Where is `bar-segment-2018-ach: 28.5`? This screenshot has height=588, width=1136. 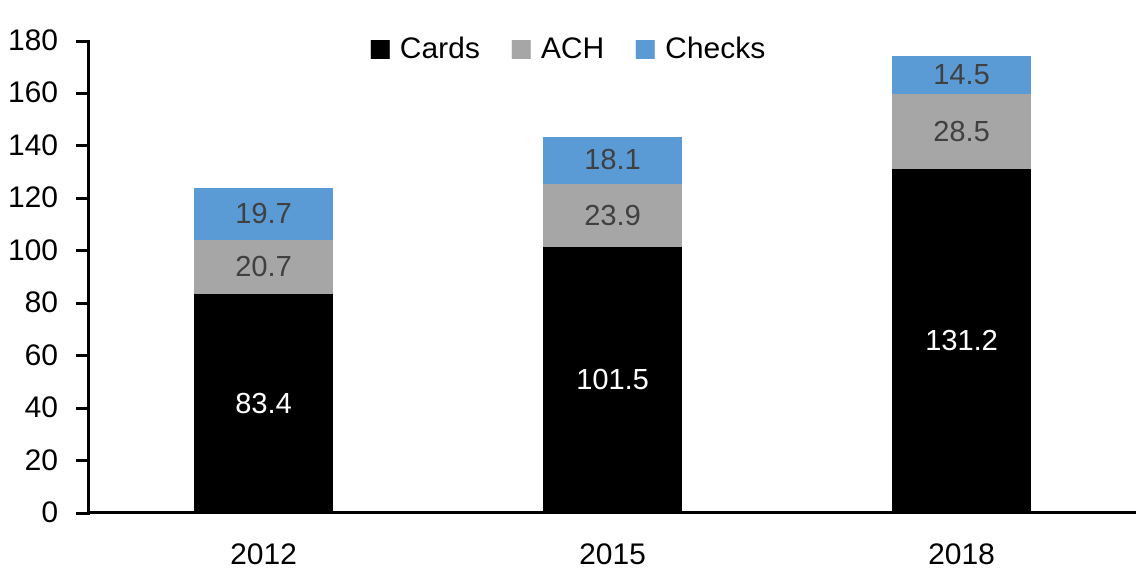 bar-segment-2018-ach: 28.5 is located at coordinates (961, 131).